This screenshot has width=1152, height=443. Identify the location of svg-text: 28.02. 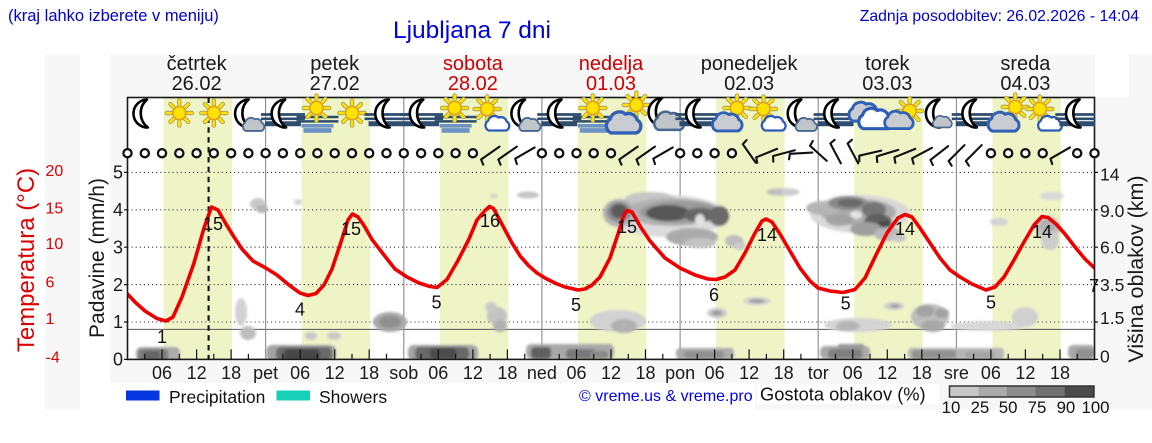
(473, 84).